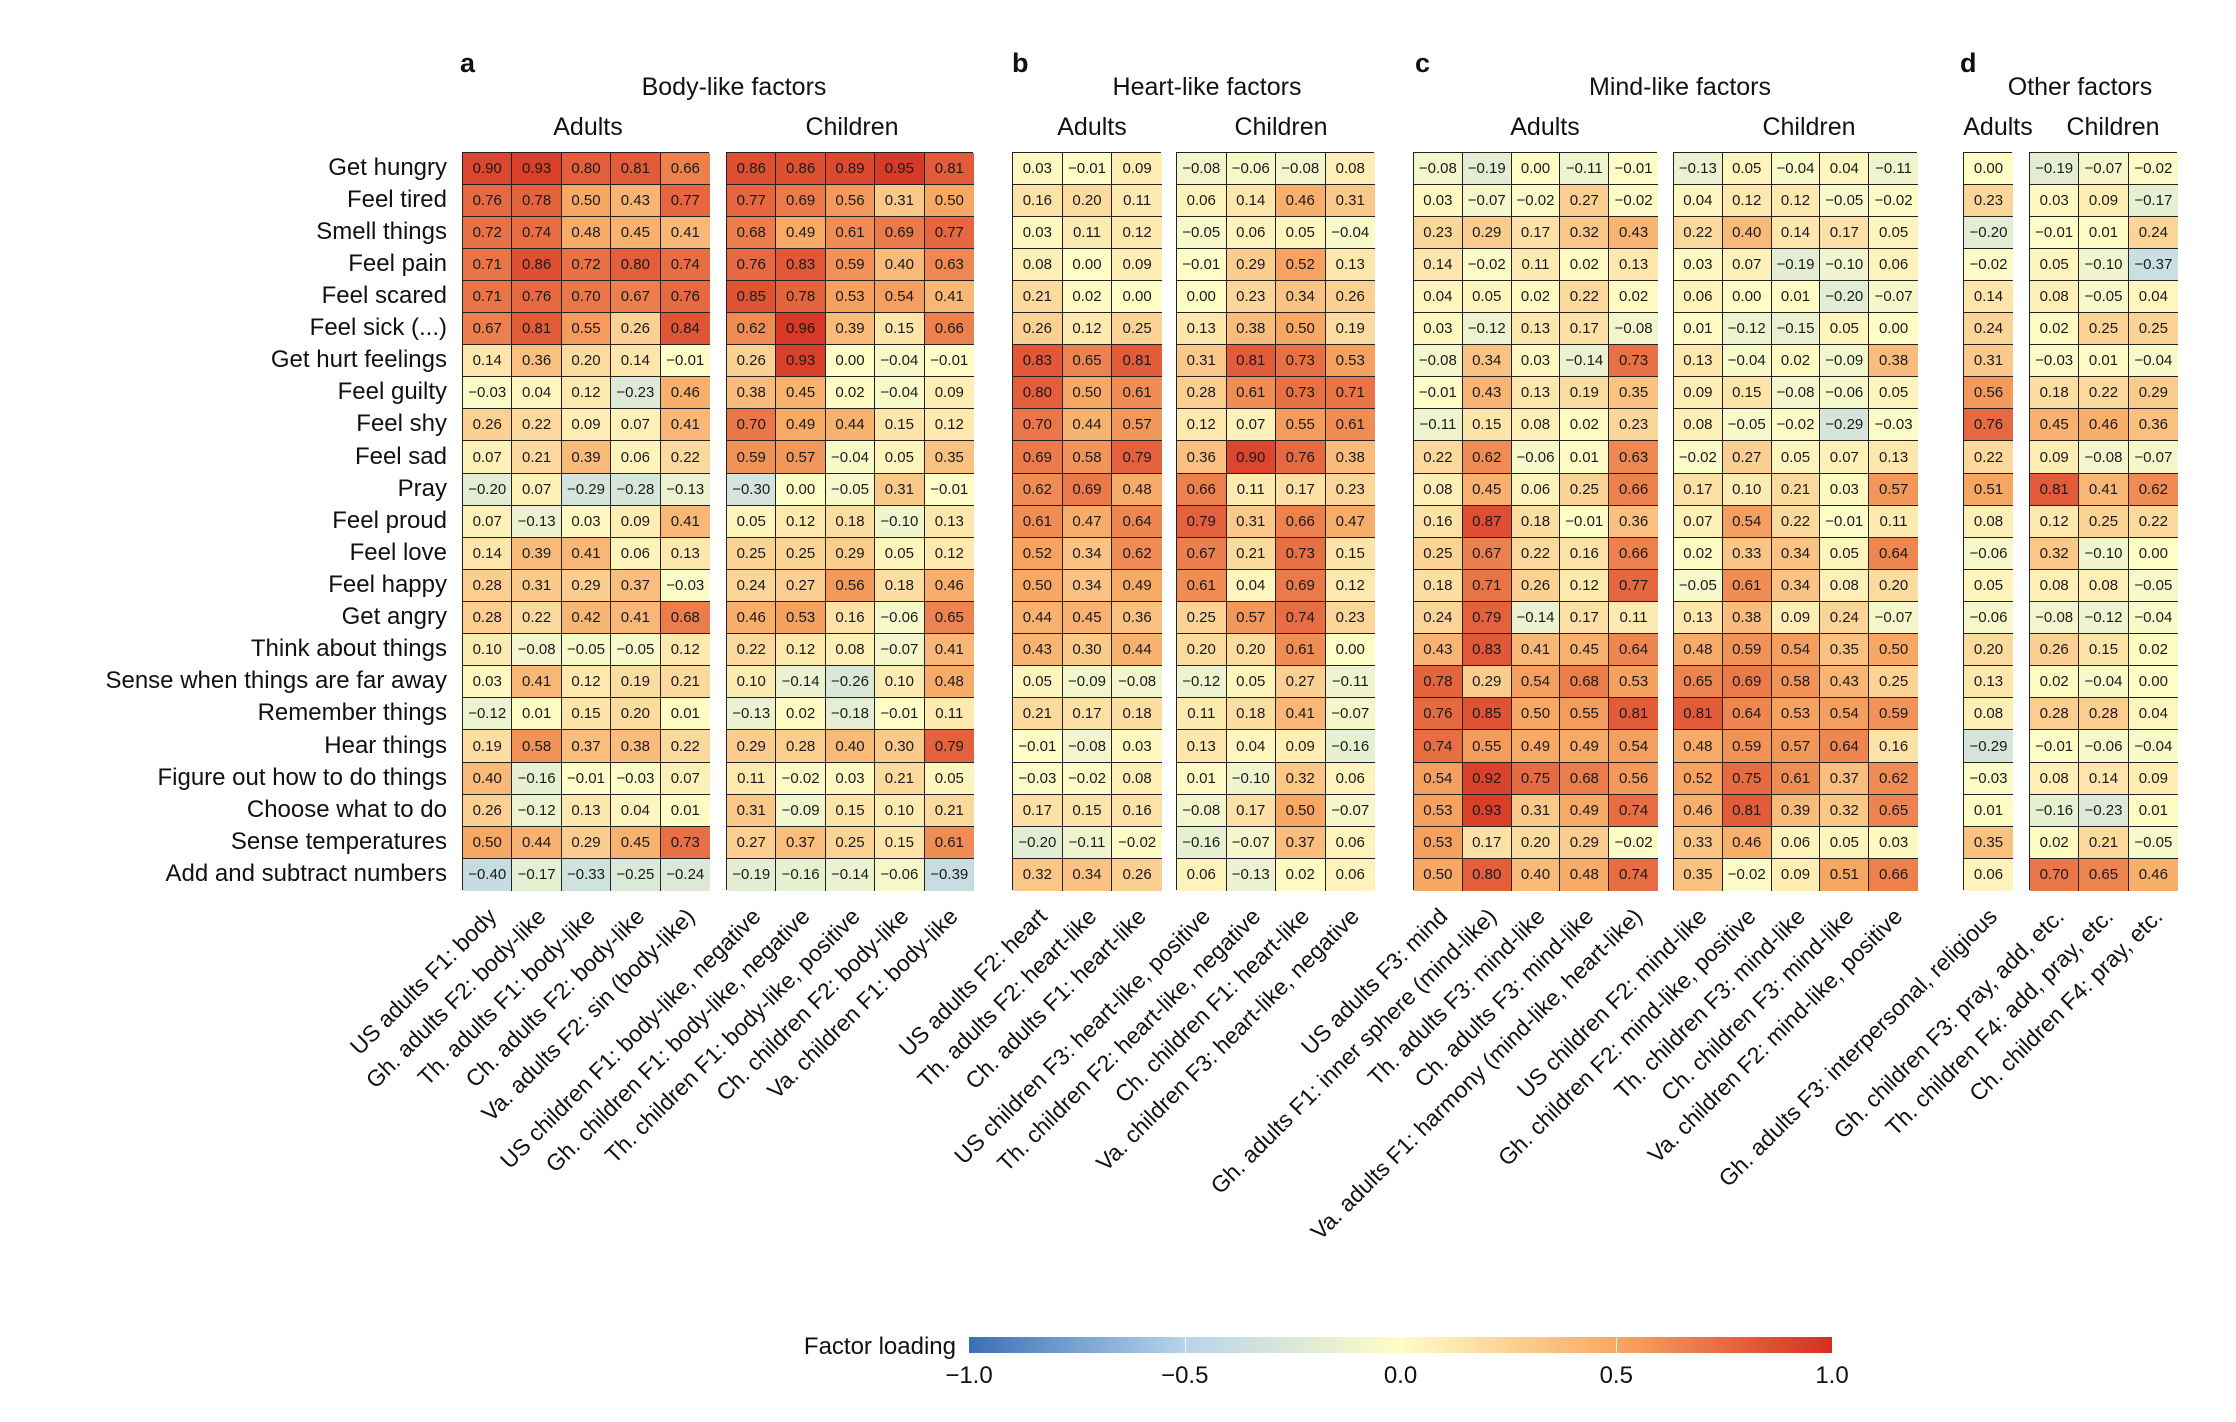  I want to click on heatmap-cell: 0.00, so click(1202, 297).